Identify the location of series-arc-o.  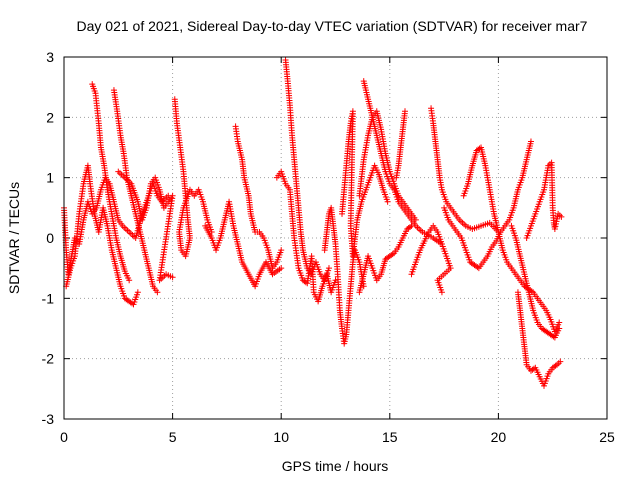
(385, 259).